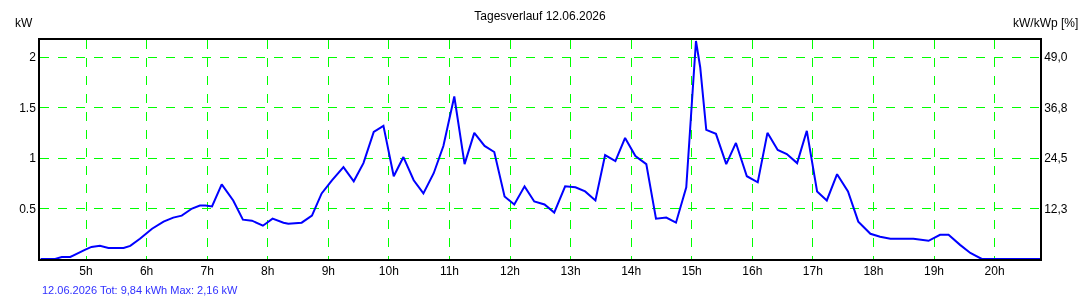 This screenshot has height=300, width=1080. What do you see at coordinates (631, 271) in the screenshot?
I see `x-tick-label: 14h` at bounding box center [631, 271].